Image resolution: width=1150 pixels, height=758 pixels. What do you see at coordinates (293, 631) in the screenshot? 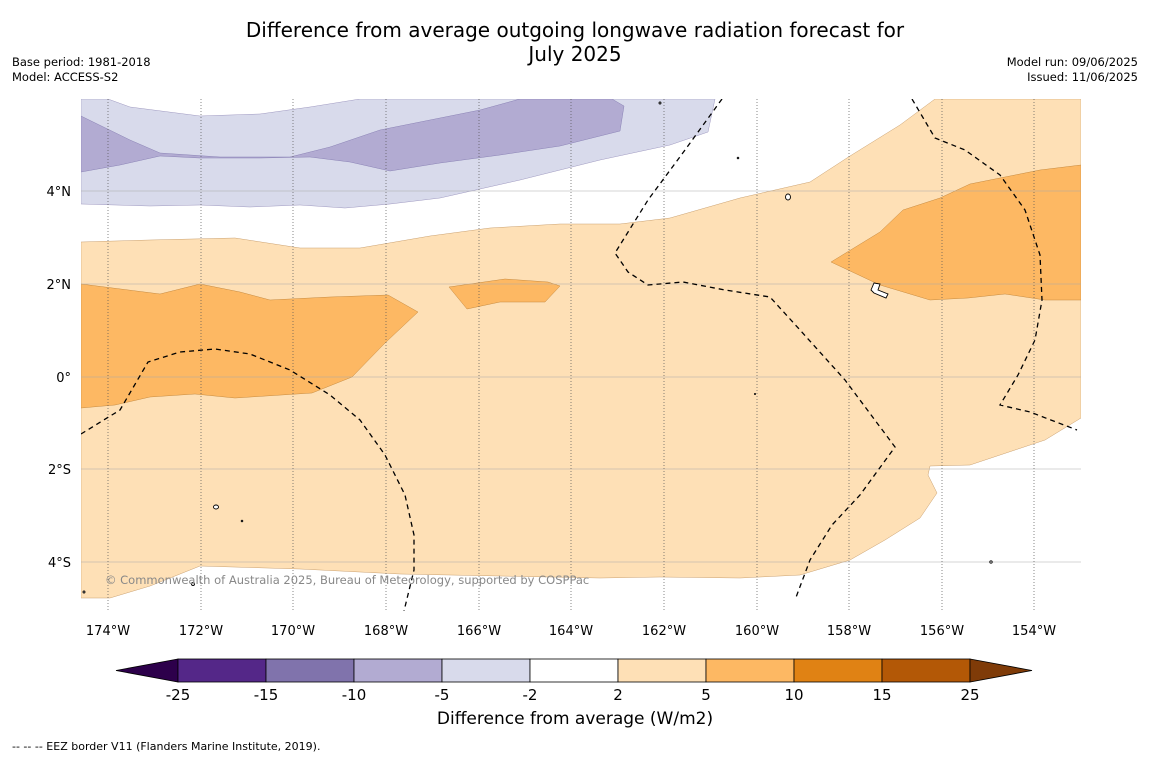
I see `lon-label-170w: 170°W` at bounding box center [293, 631].